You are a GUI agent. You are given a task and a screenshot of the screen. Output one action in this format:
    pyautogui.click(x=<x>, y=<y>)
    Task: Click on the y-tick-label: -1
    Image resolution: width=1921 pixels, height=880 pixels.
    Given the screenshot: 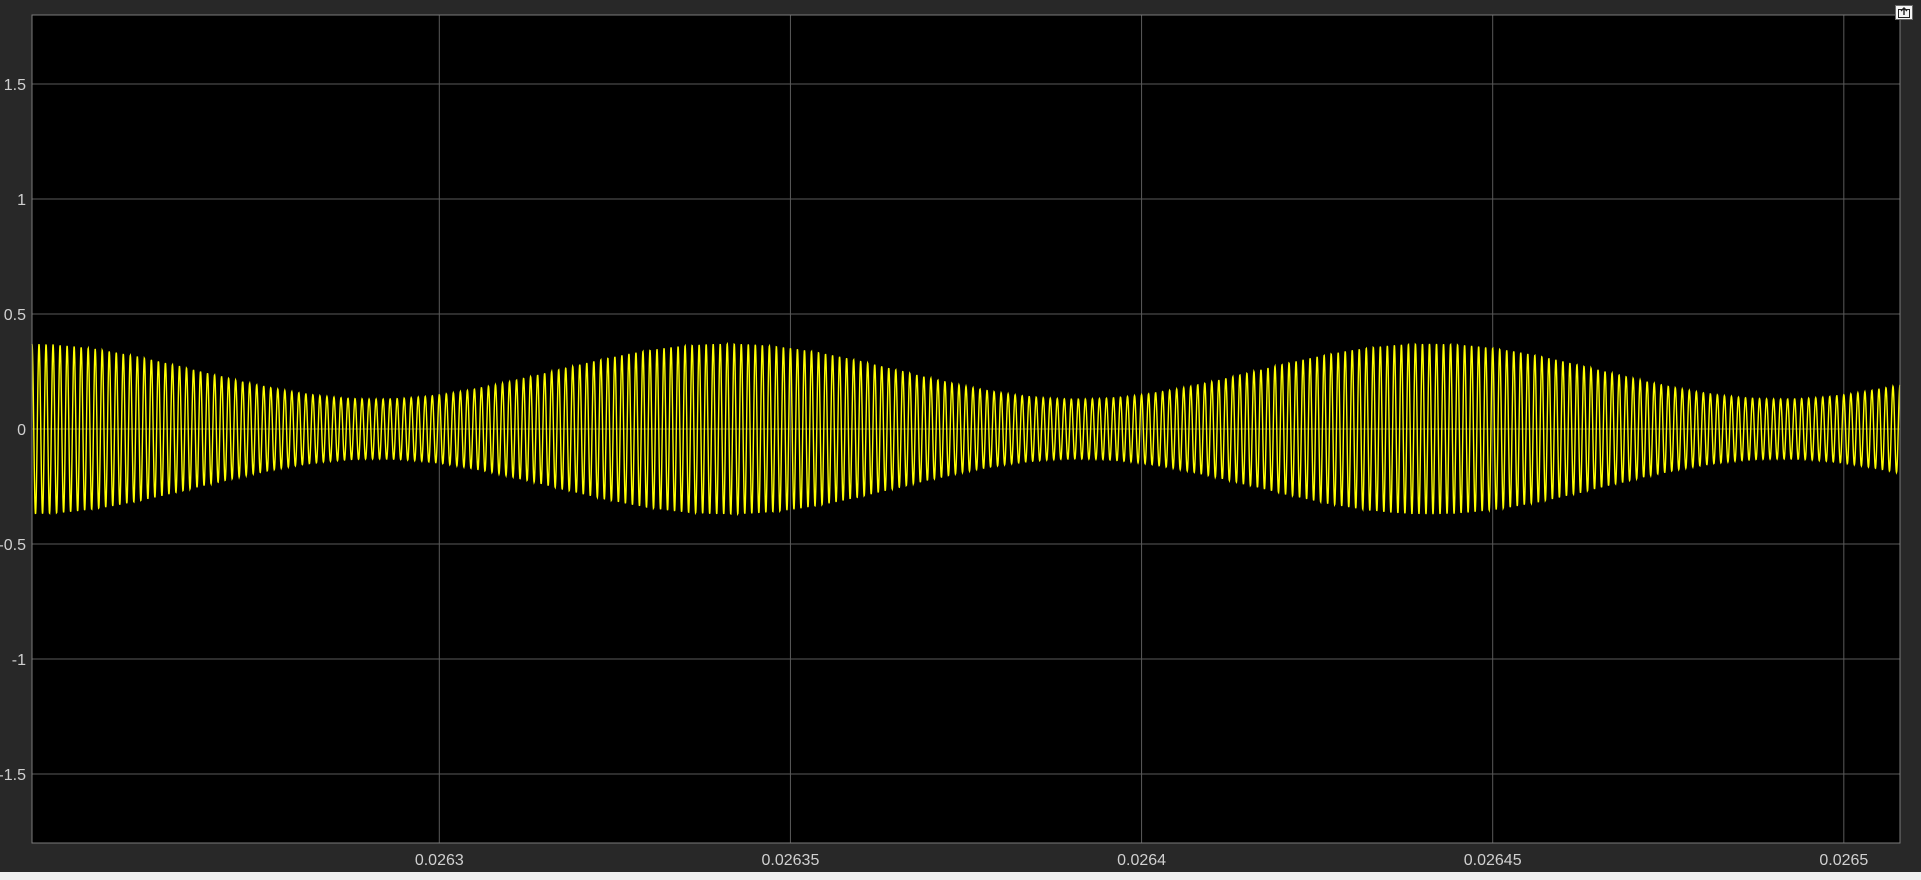 What is the action you would take?
    pyautogui.click(x=19, y=660)
    